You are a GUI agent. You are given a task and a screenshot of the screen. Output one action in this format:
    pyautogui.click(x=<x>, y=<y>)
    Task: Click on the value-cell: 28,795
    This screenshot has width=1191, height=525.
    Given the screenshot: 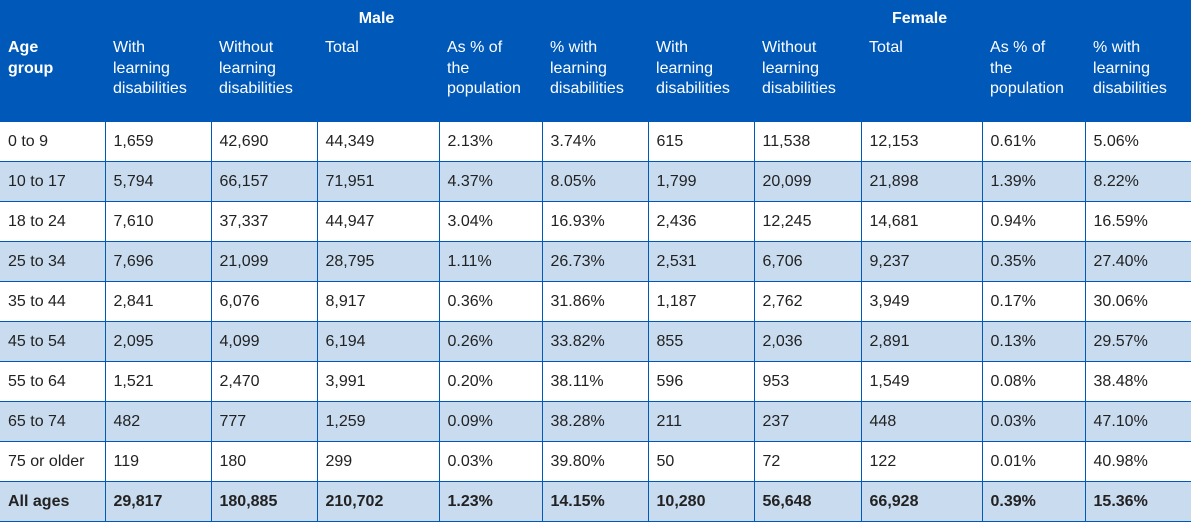 What is the action you would take?
    pyautogui.click(x=378, y=261)
    